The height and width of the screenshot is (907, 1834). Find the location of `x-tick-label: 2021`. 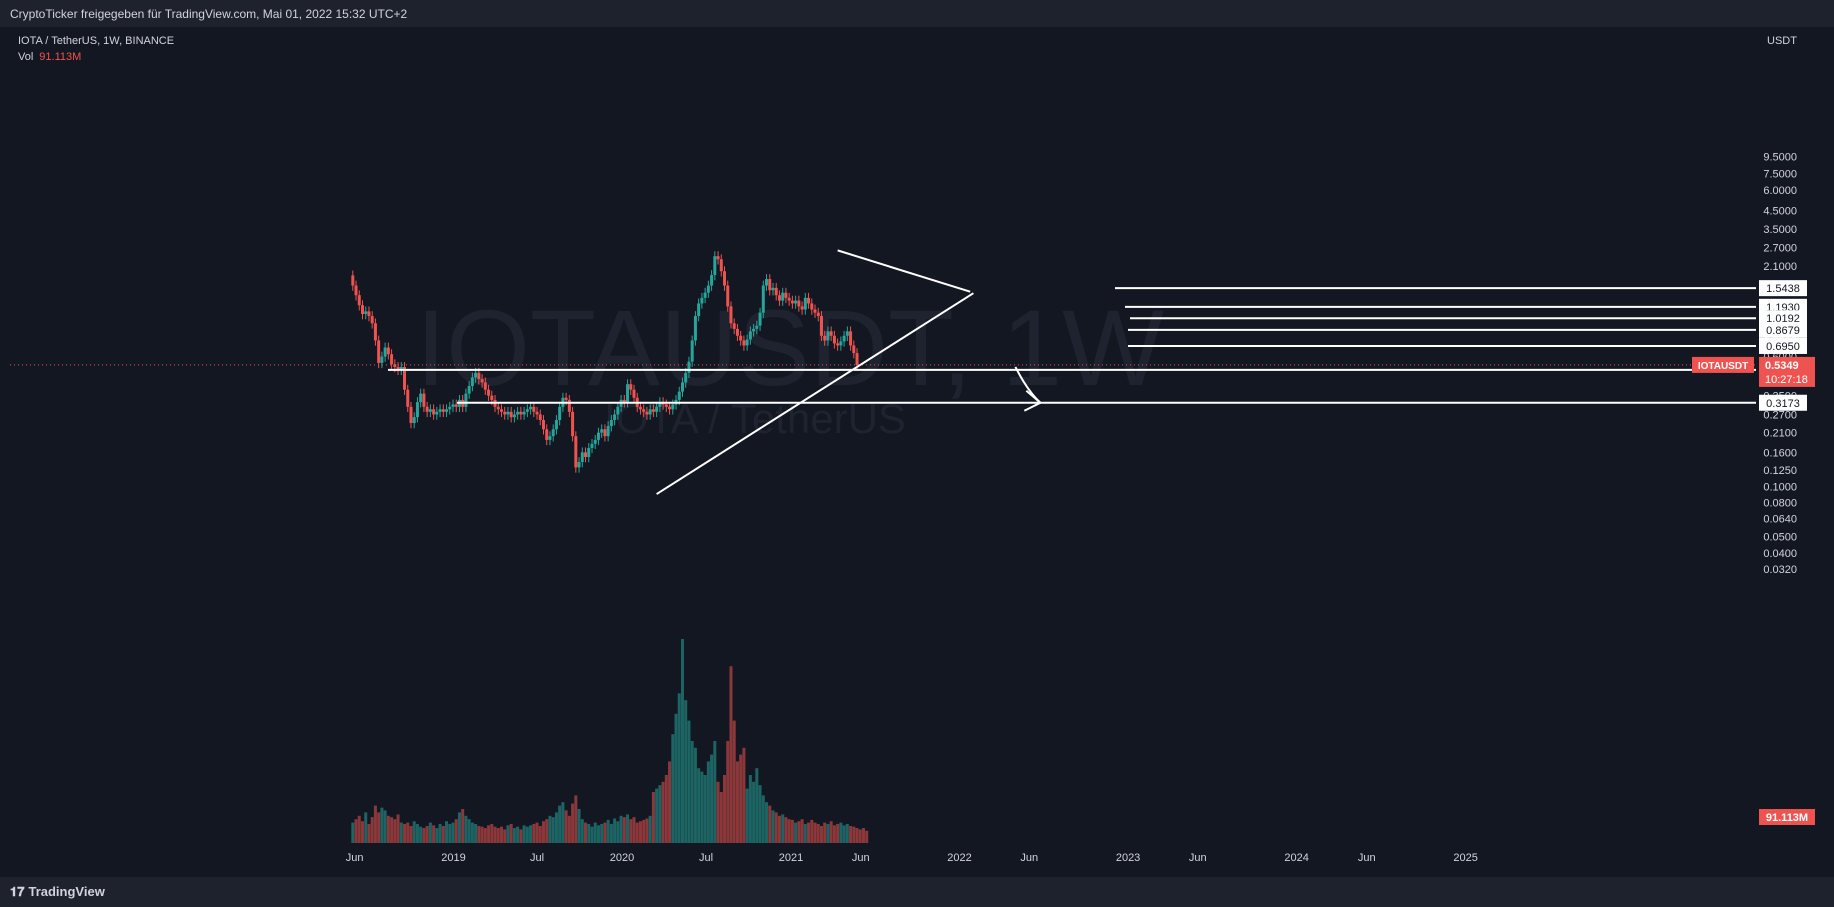

x-tick-label: 2021 is located at coordinates (791, 858).